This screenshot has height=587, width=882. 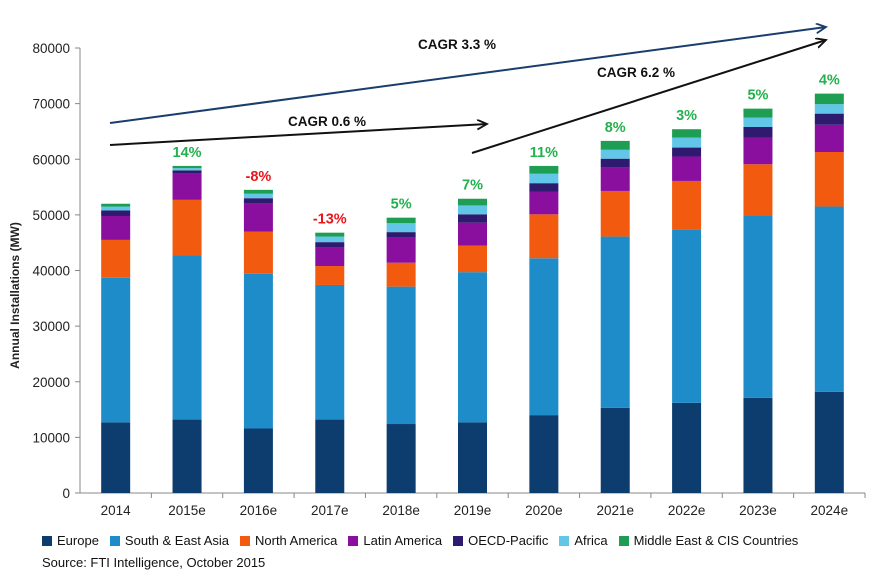 What do you see at coordinates (591, 540) in the screenshot?
I see `legend-label: Africa` at bounding box center [591, 540].